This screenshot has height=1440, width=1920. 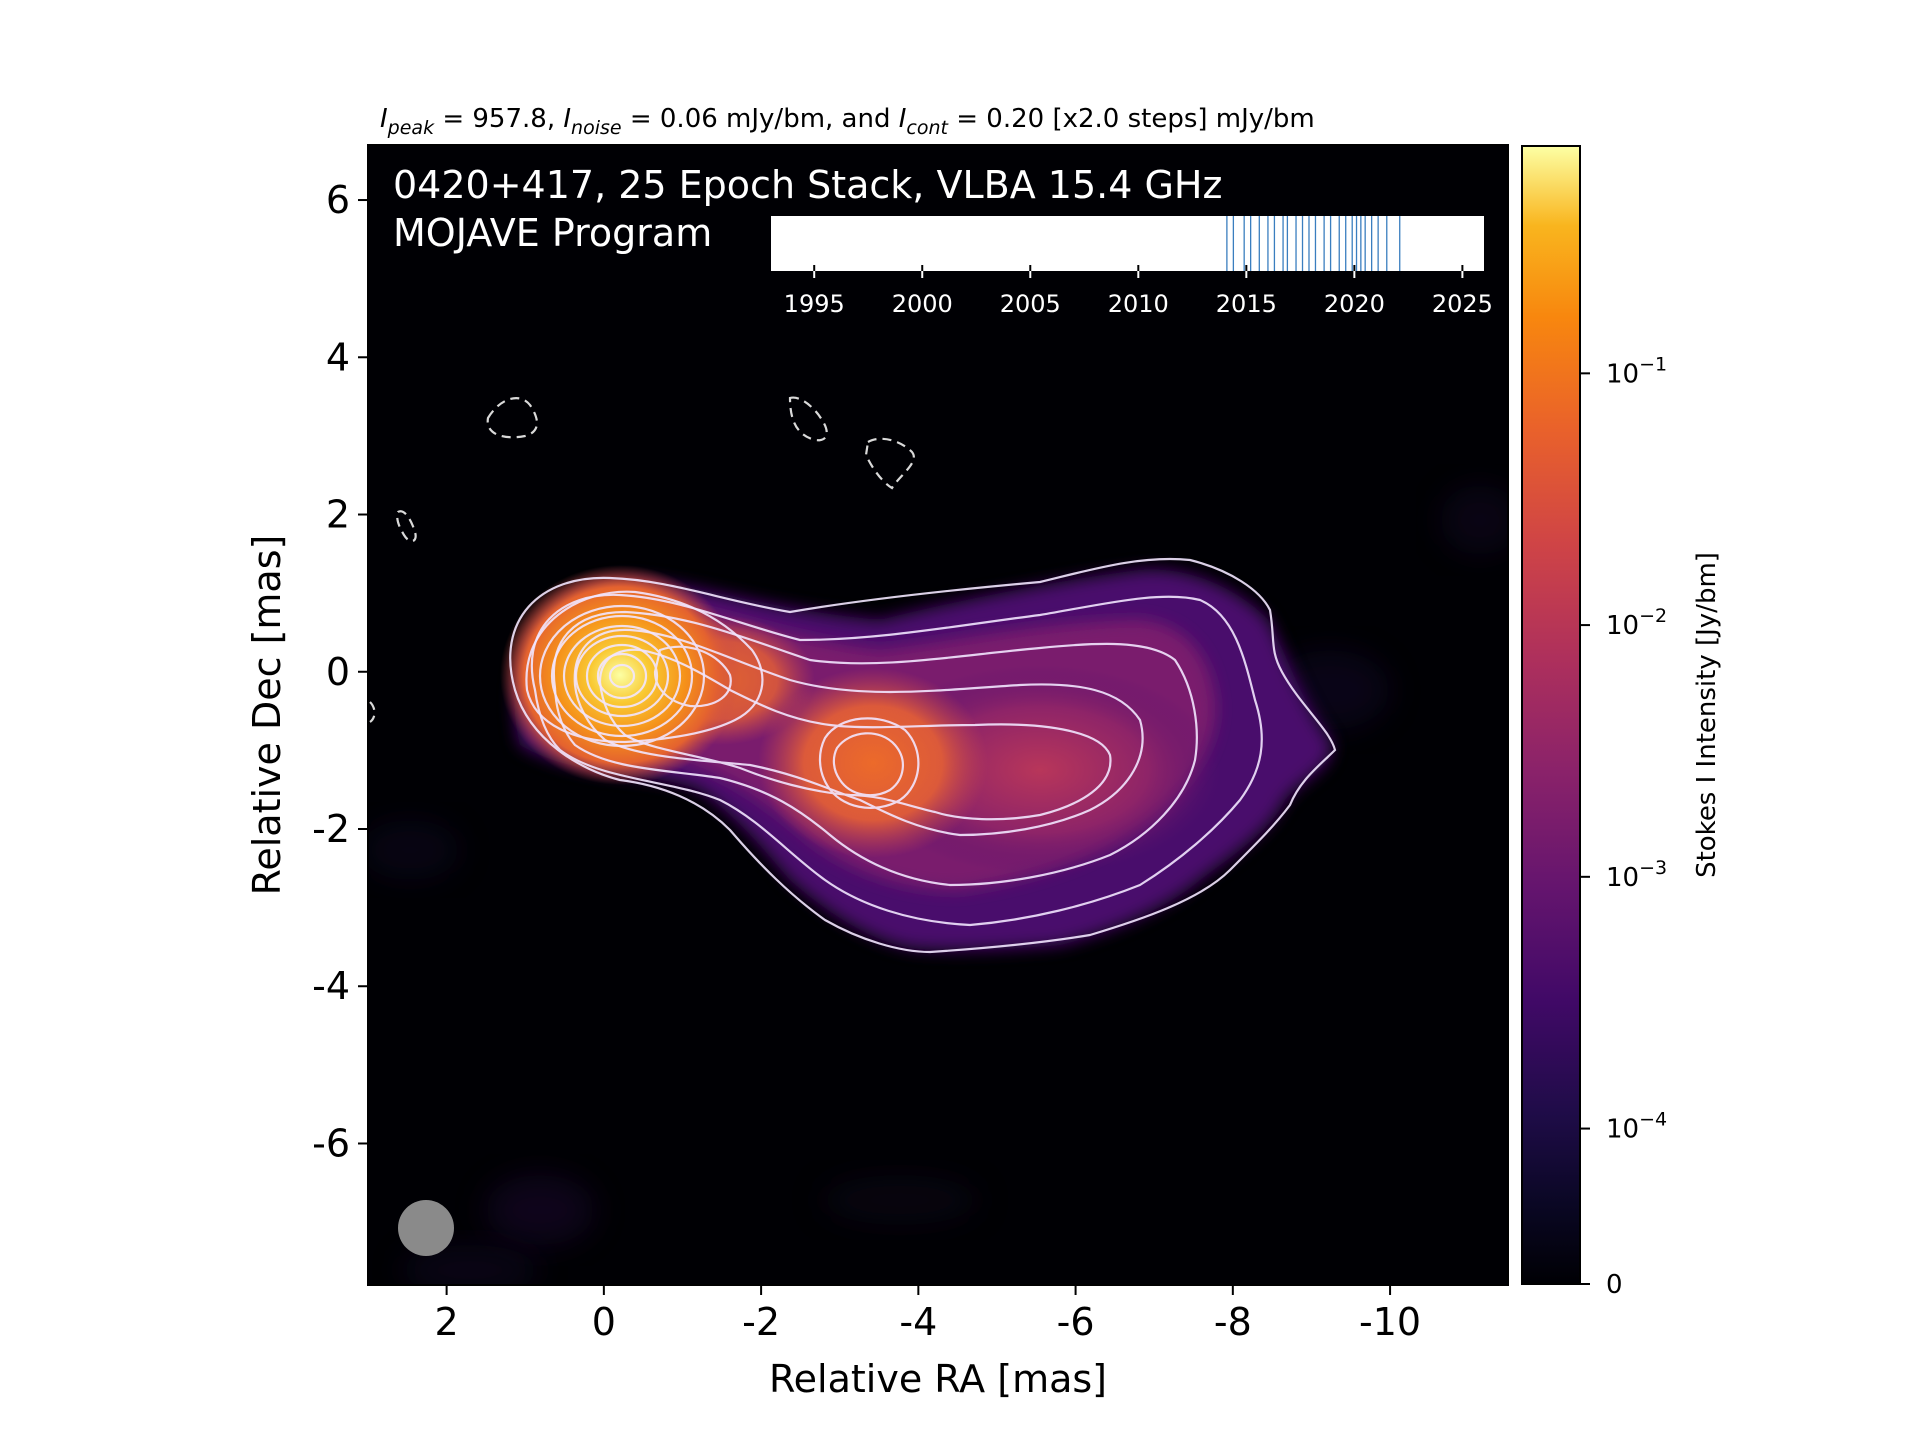 What do you see at coordinates (447, 1322) in the screenshot?
I see `x-tick-label: 2` at bounding box center [447, 1322].